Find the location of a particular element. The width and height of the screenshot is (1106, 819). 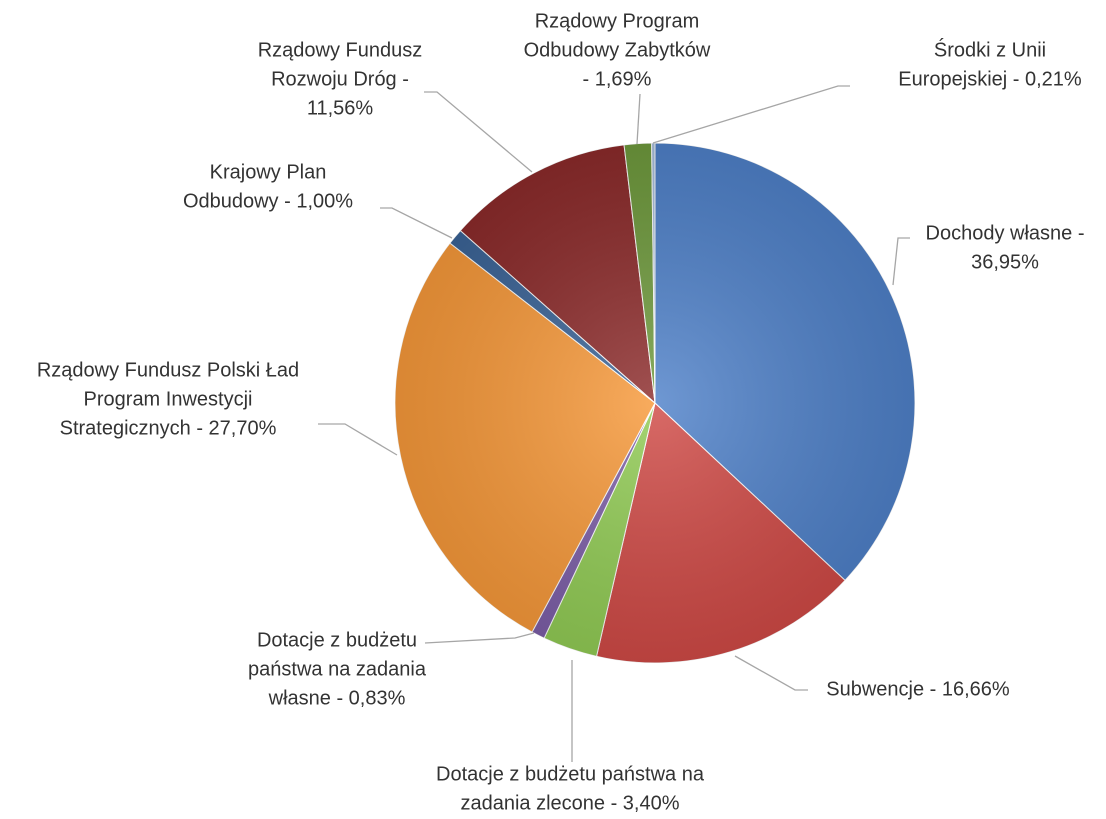

data-label: 36,95% is located at coordinates (1005, 262).